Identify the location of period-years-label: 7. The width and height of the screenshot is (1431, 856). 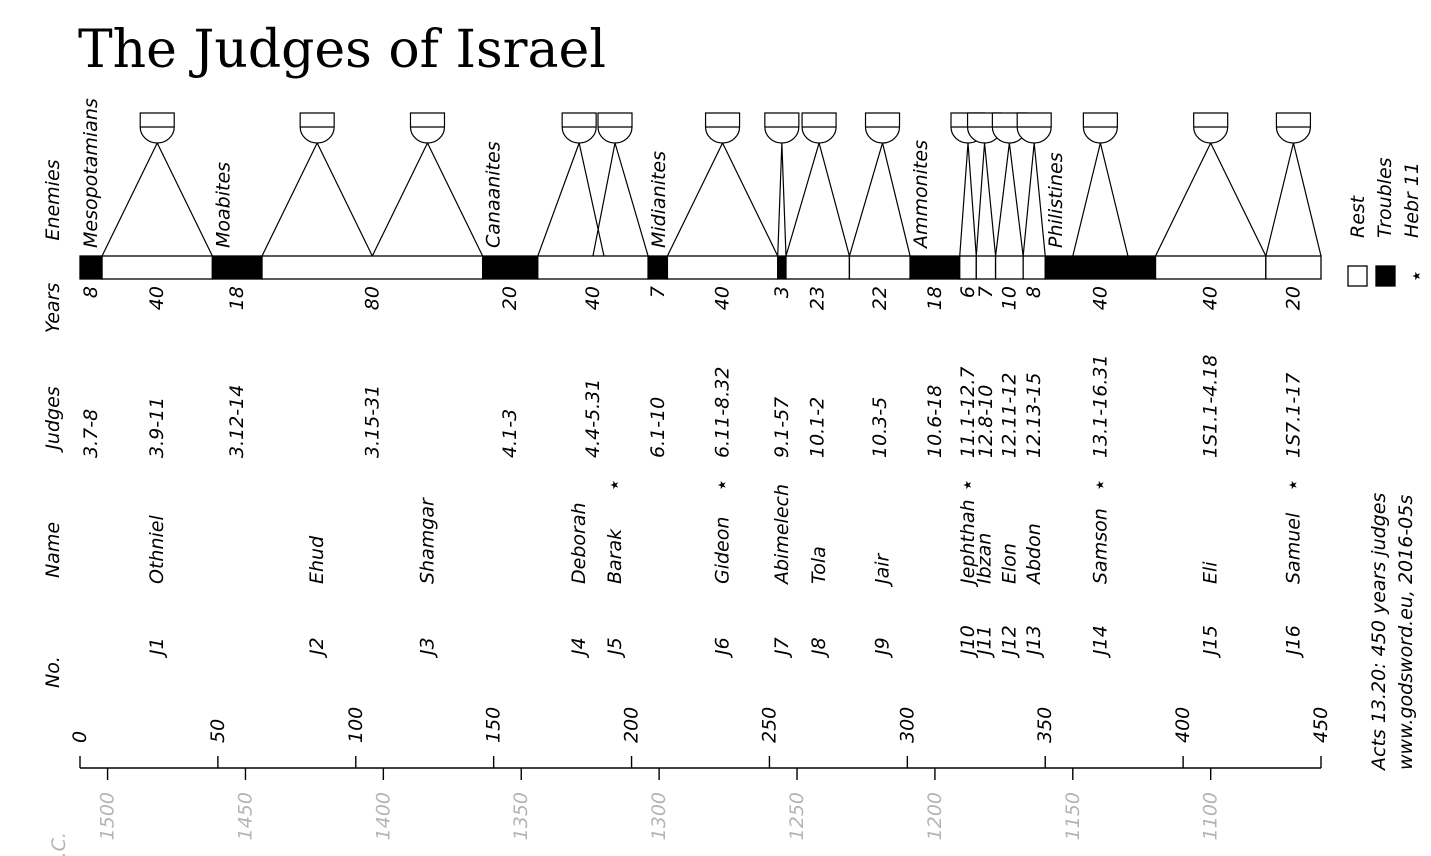
(986, 292).